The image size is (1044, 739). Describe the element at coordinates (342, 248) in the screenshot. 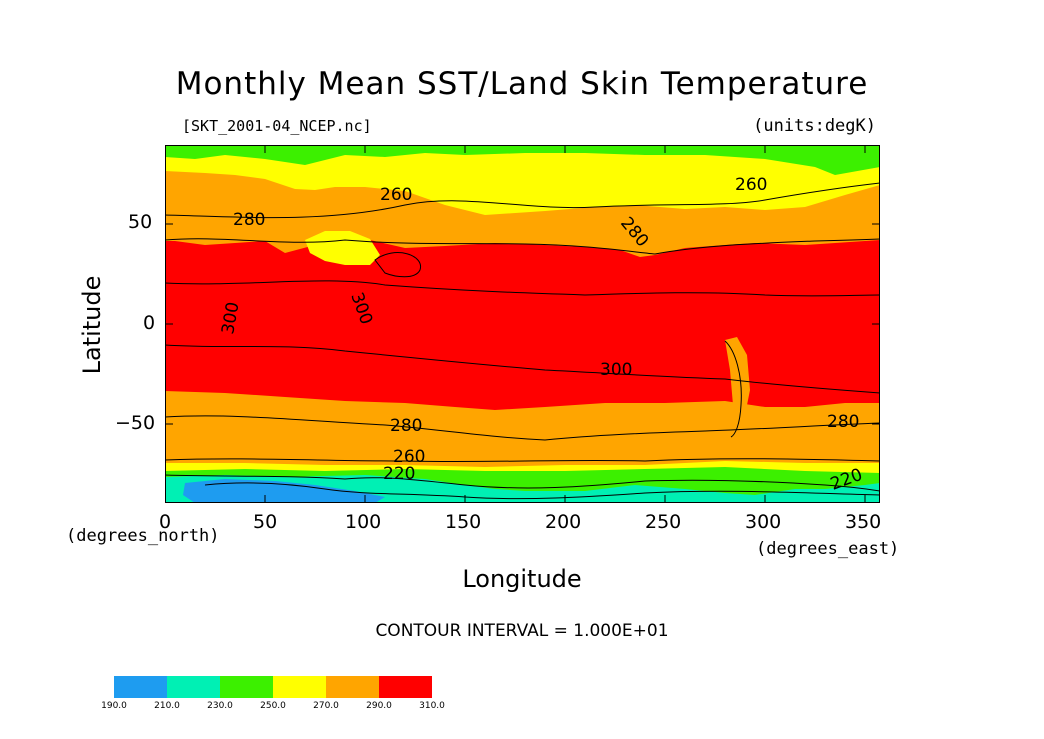

I see `pocket-tibet` at that location.